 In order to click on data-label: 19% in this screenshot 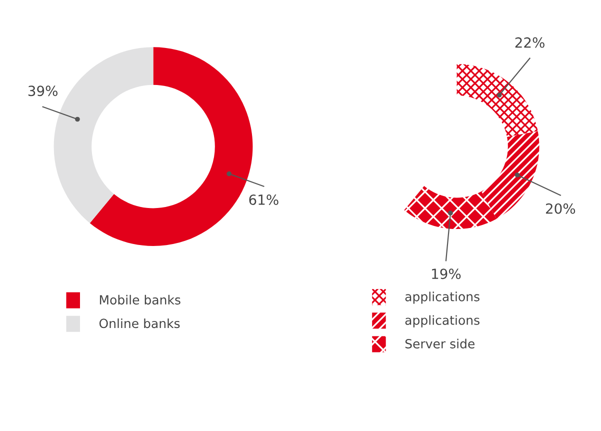, I will do `click(446, 274)`.